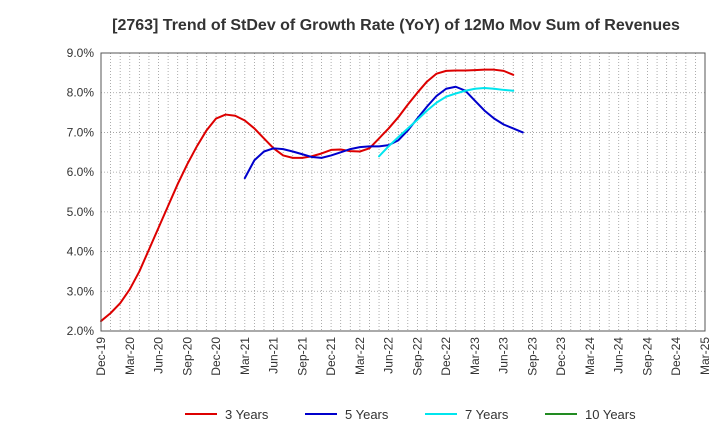 This screenshot has width=720, height=440. Describe the element at coordinates (389, 355) in the screenshot. I see `x-tick-label: Jun-22` at that location.